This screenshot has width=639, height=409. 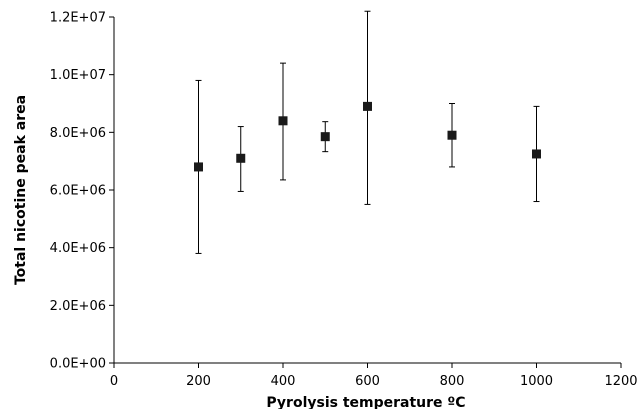 I want to click on y-tick-label: 1.0E+07, so click(x=78, y=75).